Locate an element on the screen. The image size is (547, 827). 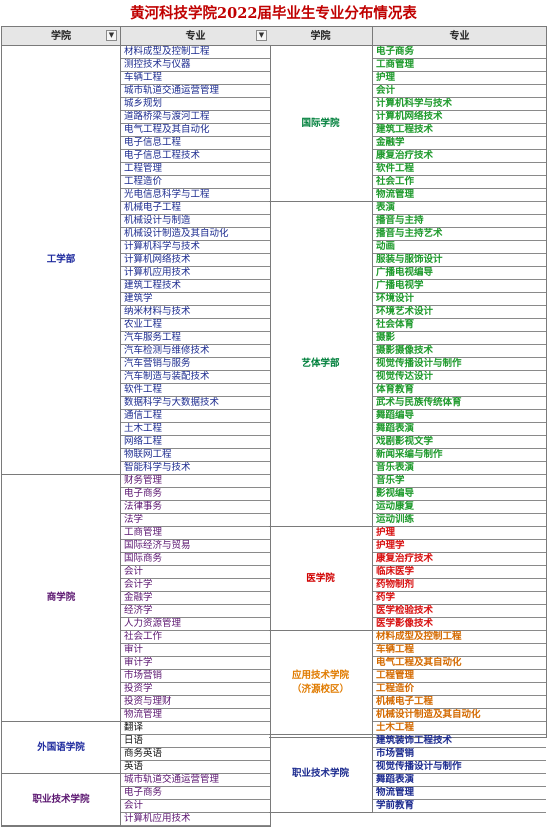
major-cell: 软件工程 is located at coordinates (195, 390).